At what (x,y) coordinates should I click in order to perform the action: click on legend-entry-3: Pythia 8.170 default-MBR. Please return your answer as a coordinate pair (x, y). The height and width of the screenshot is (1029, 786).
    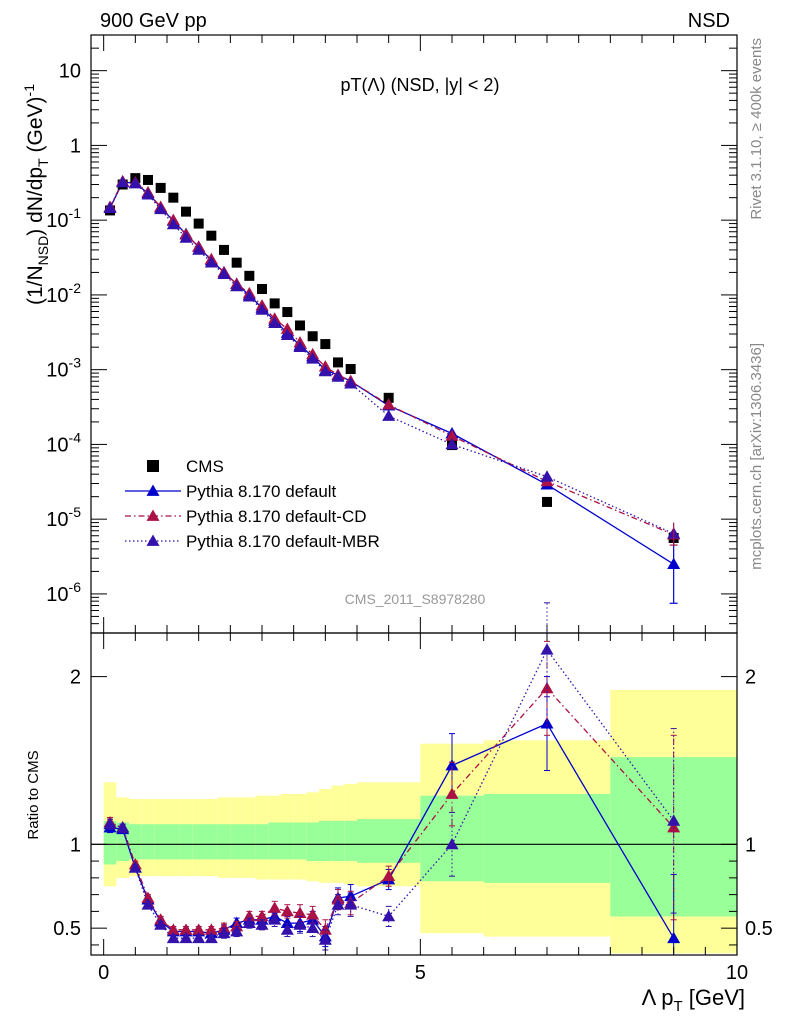
    Looking at the image, I should click on (283, 541).